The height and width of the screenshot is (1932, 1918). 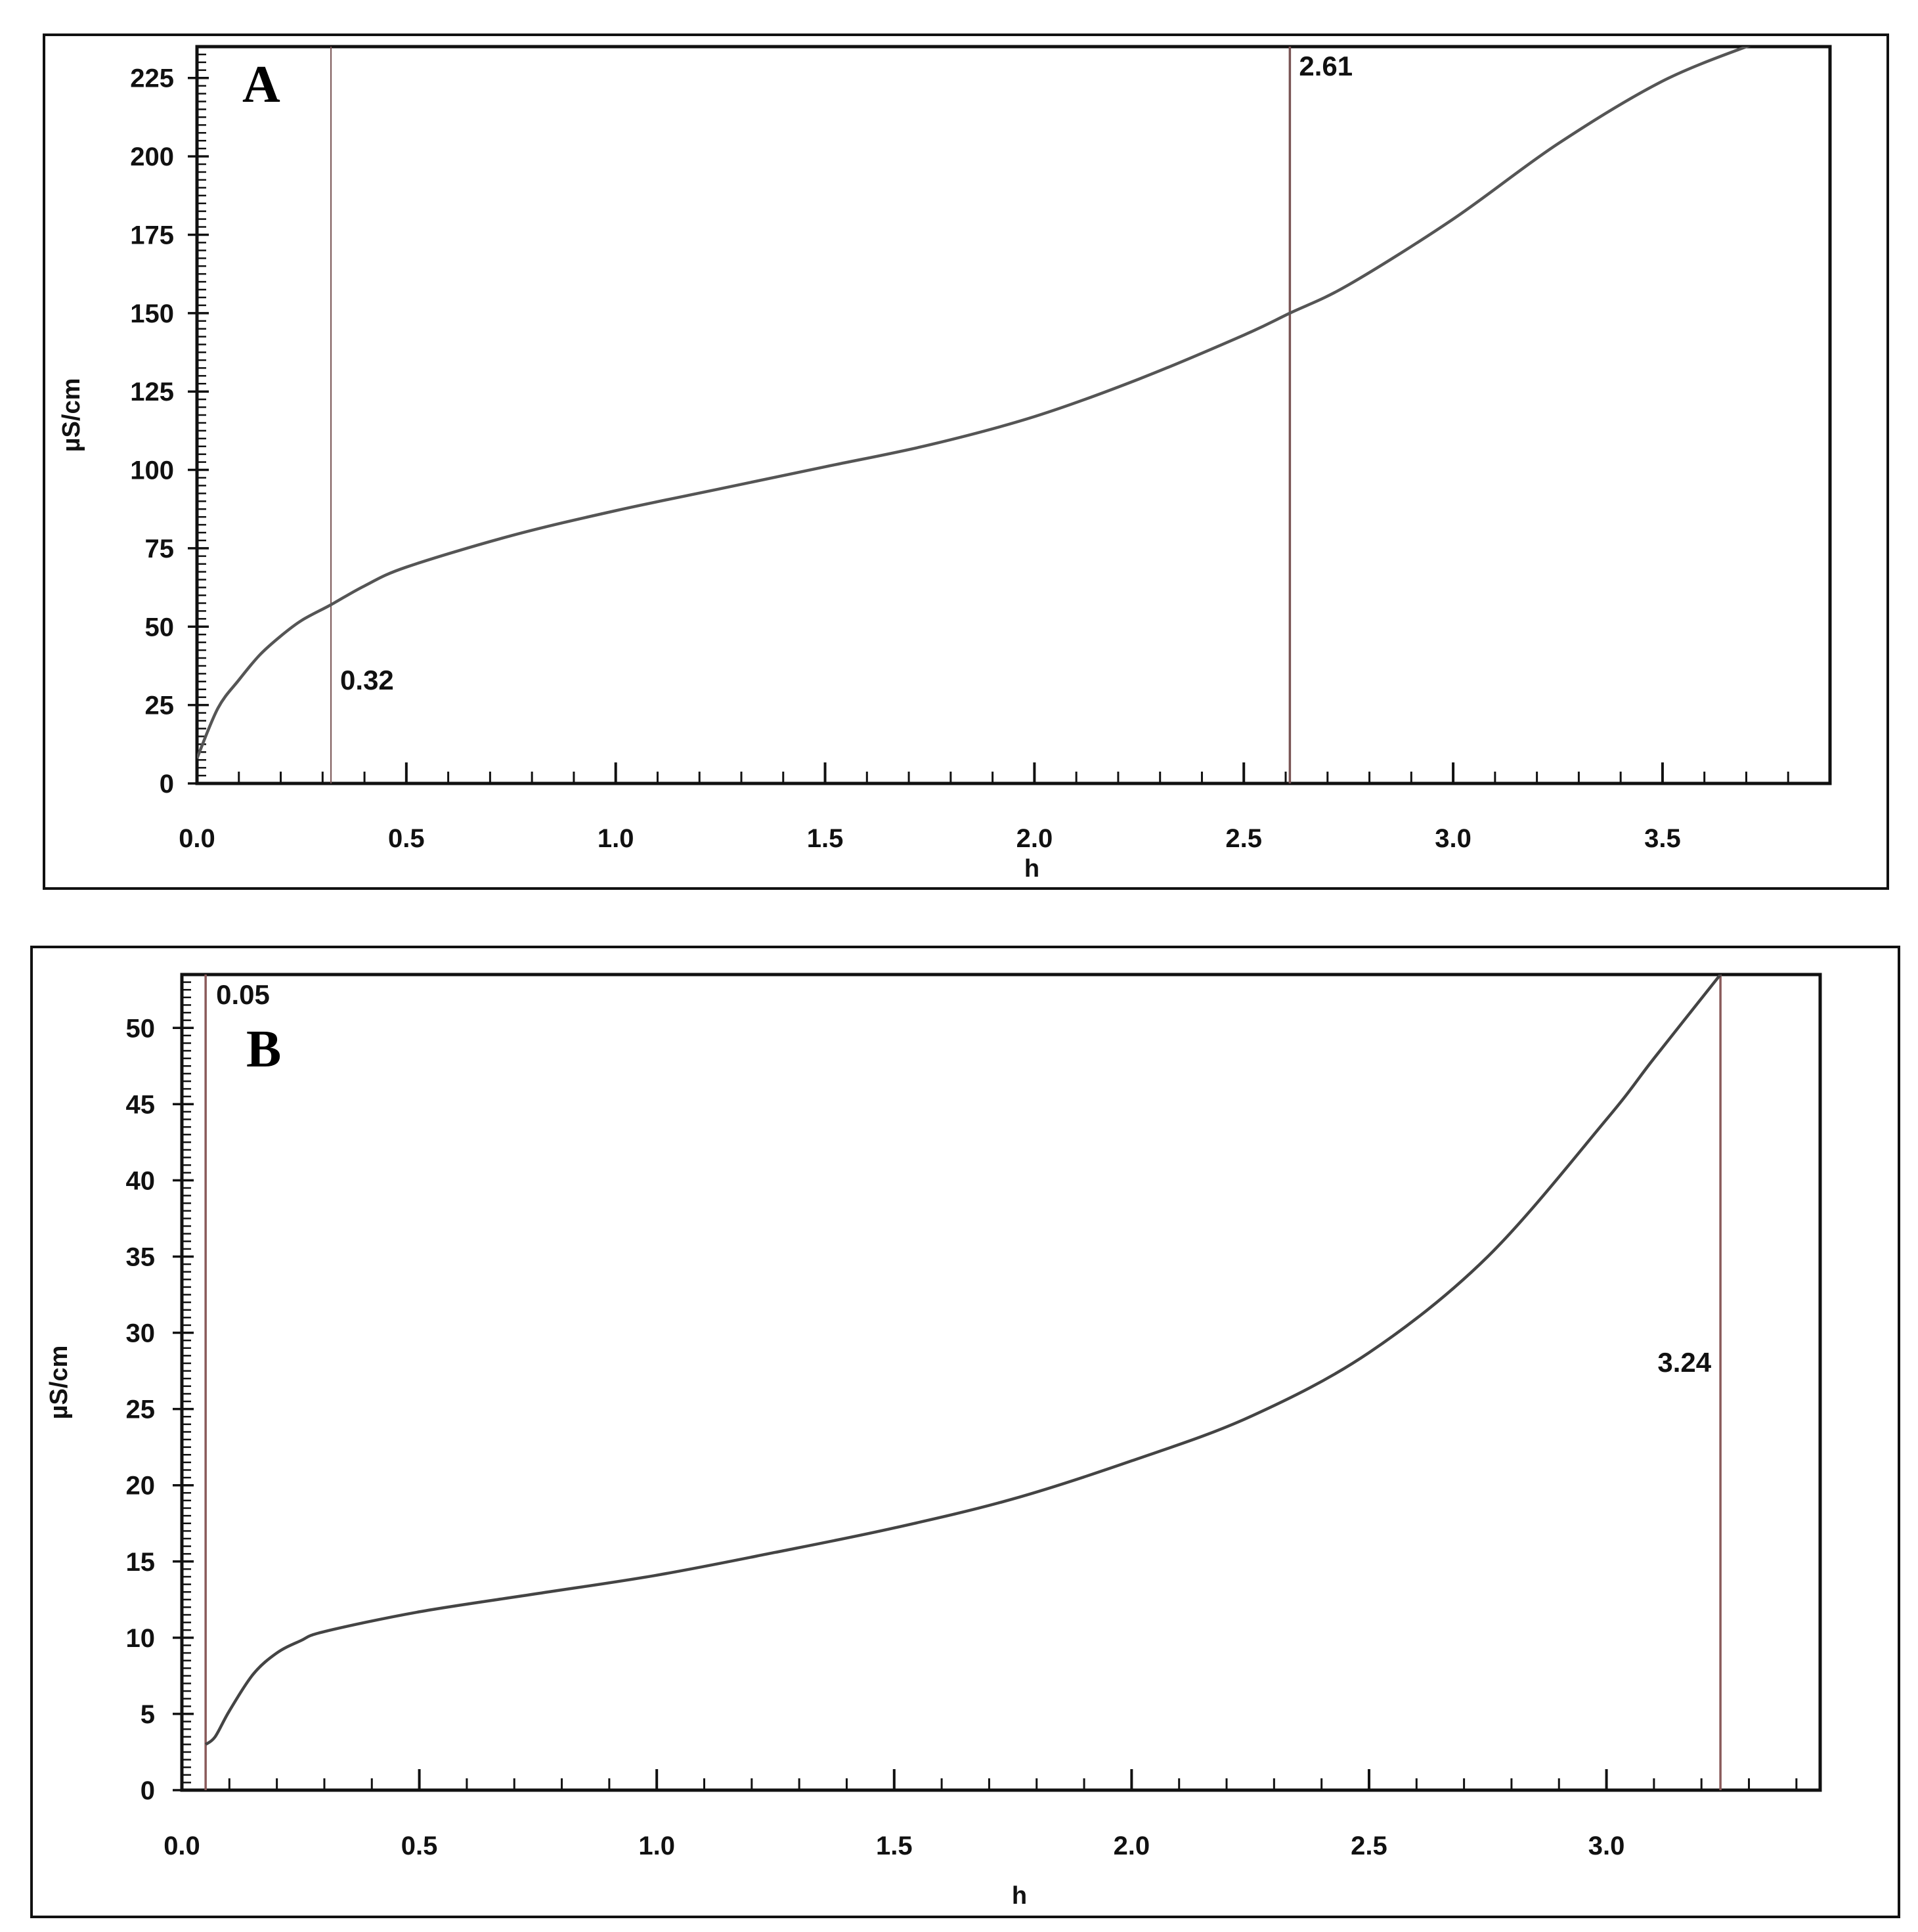 What do you see at coordinates (1326, 66) in the screenshot?
I see `marker-label: 2.61` at bounding box center [1326, 66].